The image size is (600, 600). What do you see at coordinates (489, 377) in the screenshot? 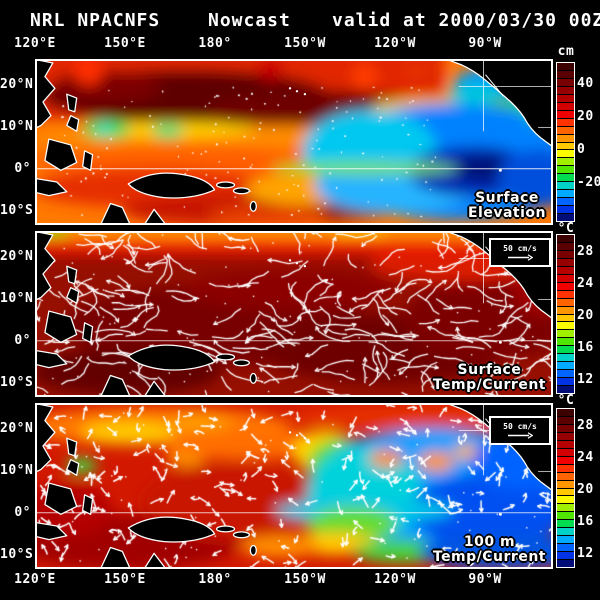
I see `panel-label-surface-temp-current: Surface Temp/Current` at bounding box center [489, 377].